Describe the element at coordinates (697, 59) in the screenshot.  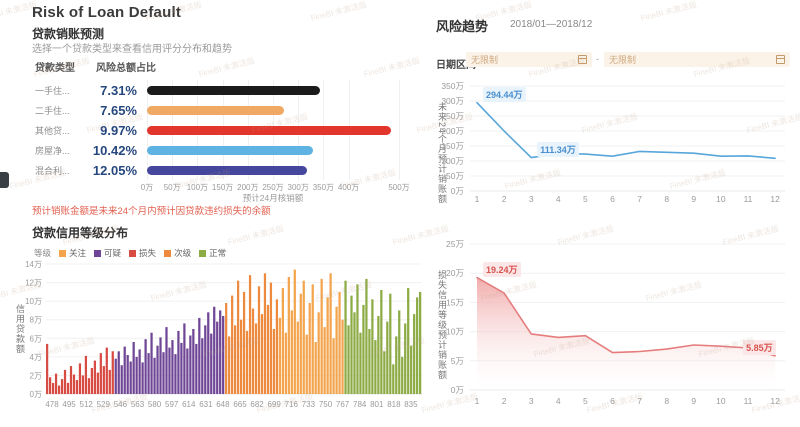
I see `date-to-input: 无限制` at that location.